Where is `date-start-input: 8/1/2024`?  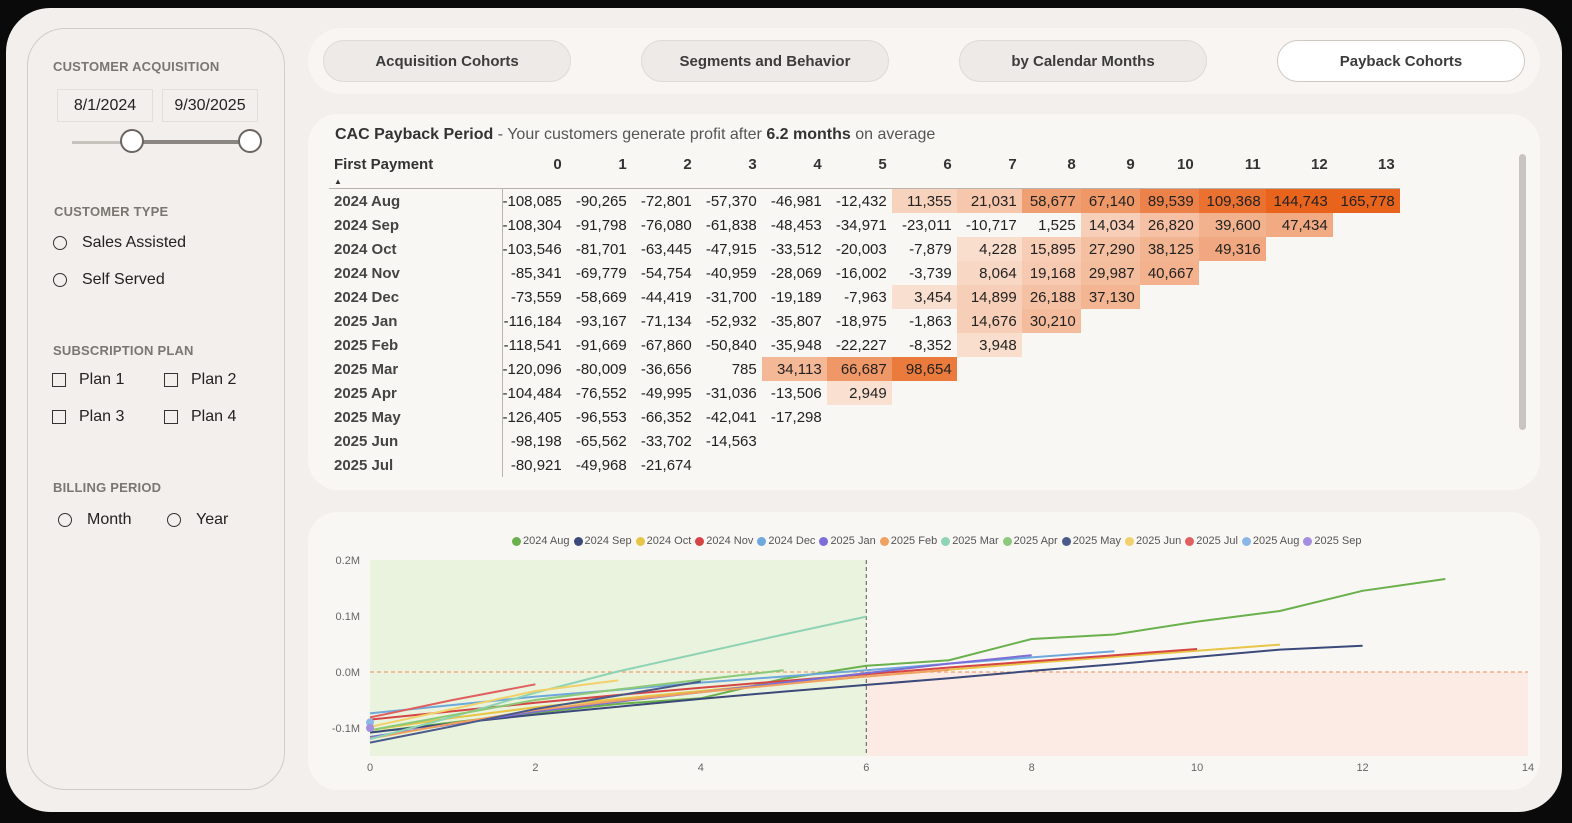 date-start-input: 8/1/2024 is located at coordinates (105, 105).